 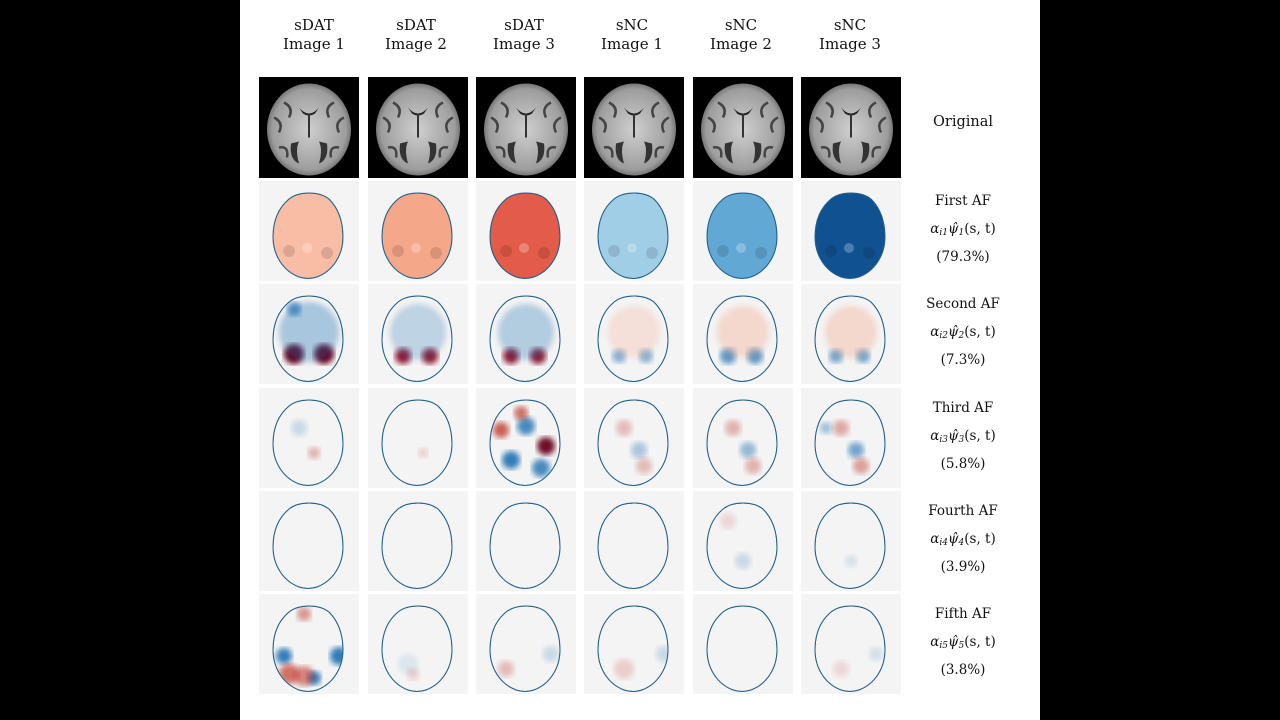 What do you see at coordinates (314, 34) in the screenshot?
I see `column-header-sdat-1: sDAT Image 1` at bounding box center [314, 34].